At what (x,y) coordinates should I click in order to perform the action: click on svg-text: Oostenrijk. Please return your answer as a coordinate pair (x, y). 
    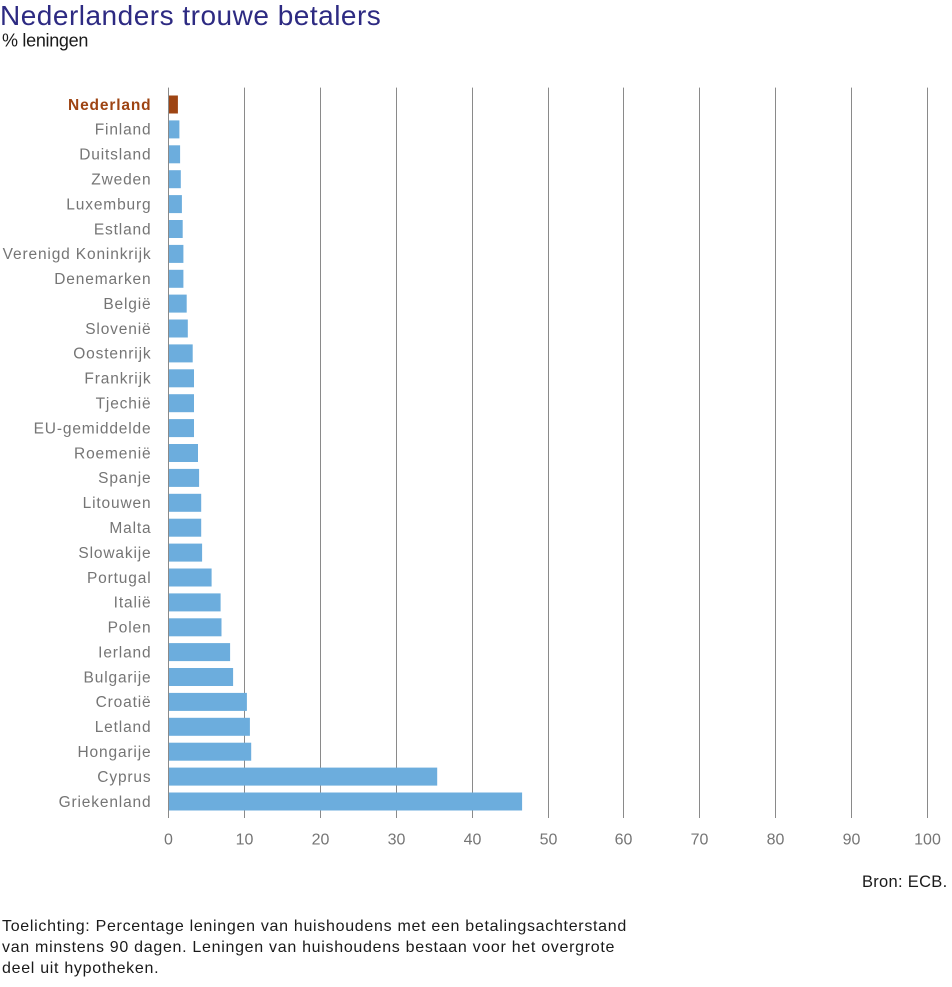
    Looking at the image, I should click on (112, 354).